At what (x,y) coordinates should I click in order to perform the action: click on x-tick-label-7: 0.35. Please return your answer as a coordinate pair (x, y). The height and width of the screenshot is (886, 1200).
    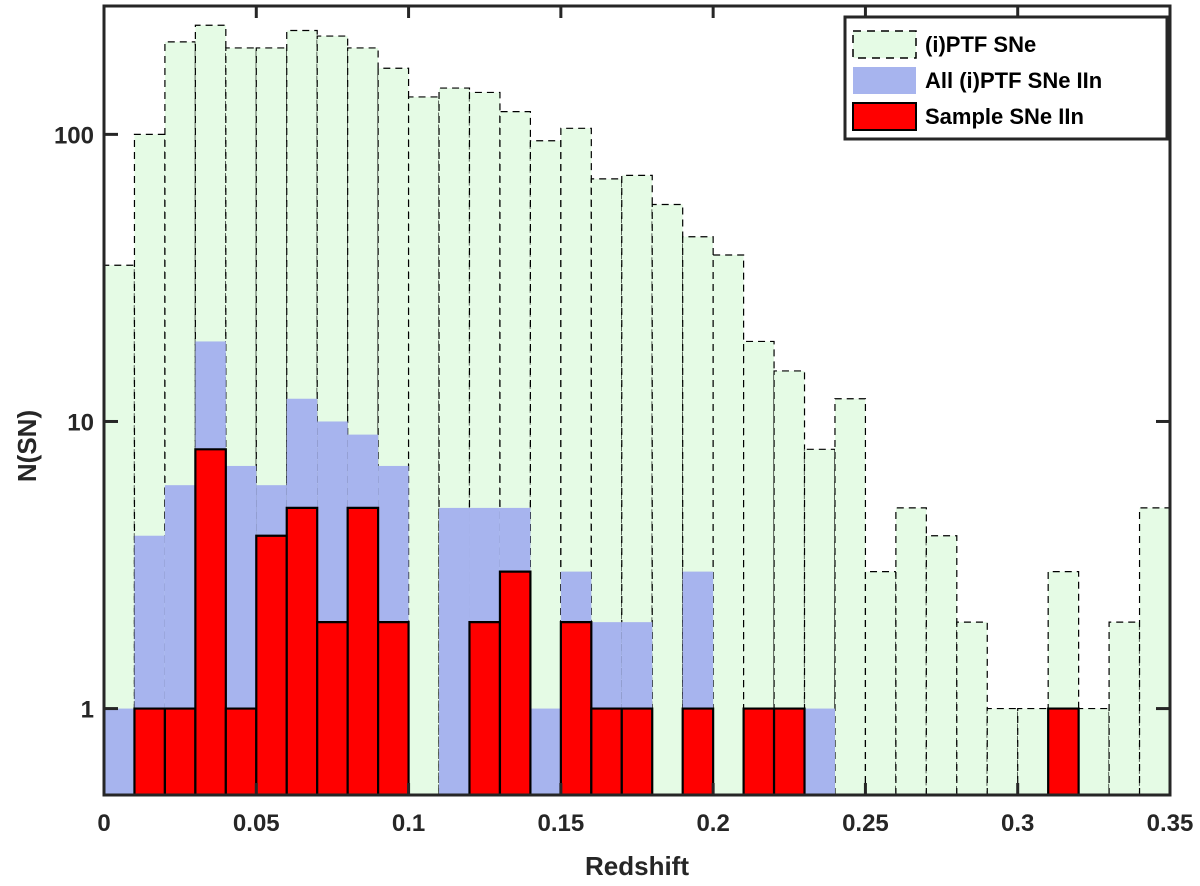
    Looking at the image, I should click on (1170, 823).